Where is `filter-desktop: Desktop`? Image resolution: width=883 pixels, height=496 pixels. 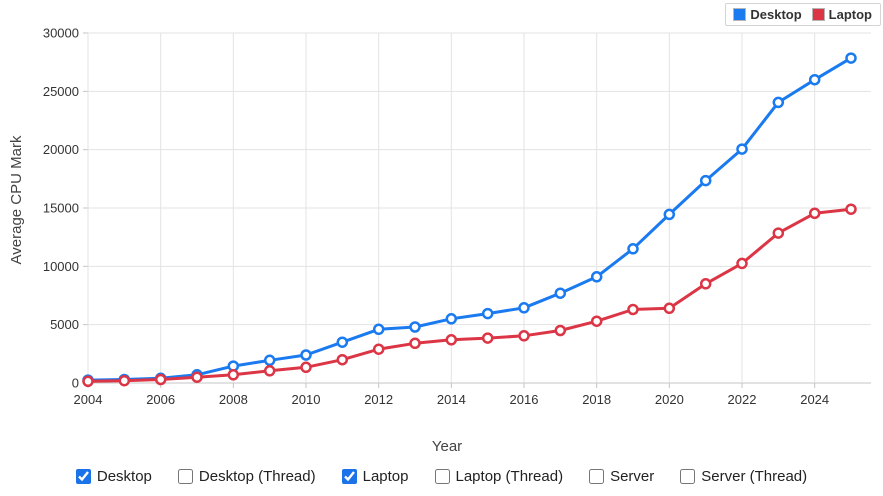
filter-desktop: Desktop is located at coordinates (113, 476).